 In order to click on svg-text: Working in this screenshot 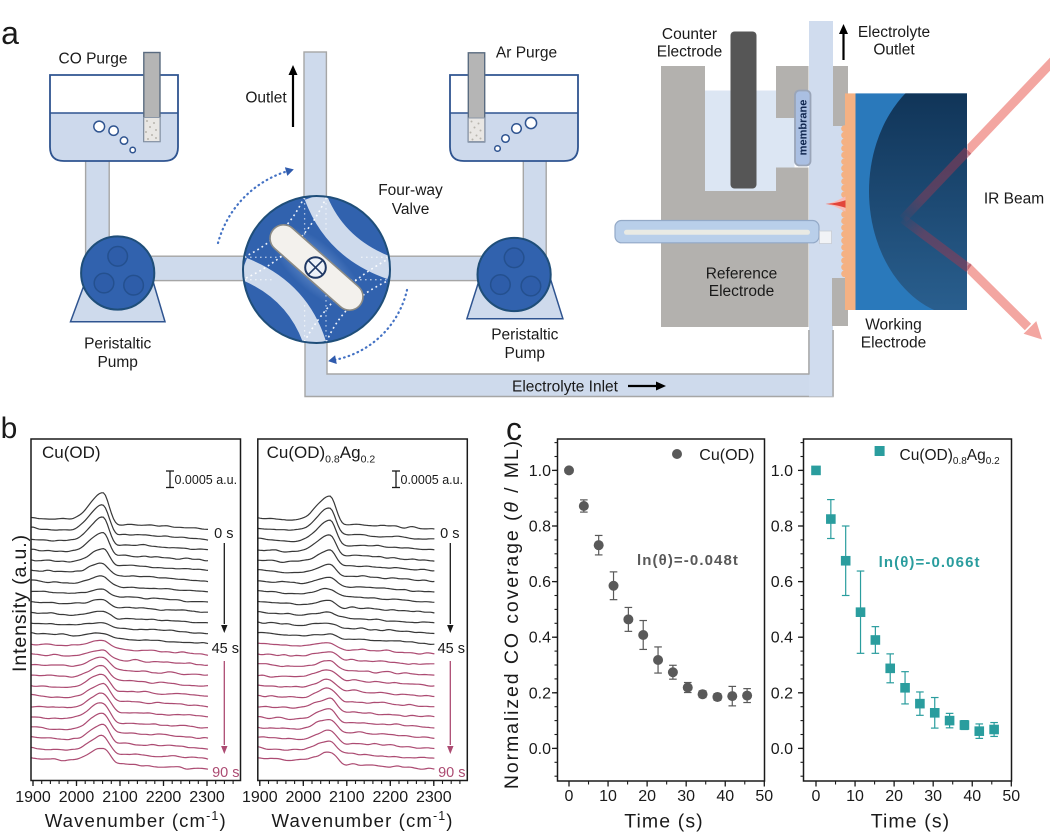, I will do `click(893, 325)`.